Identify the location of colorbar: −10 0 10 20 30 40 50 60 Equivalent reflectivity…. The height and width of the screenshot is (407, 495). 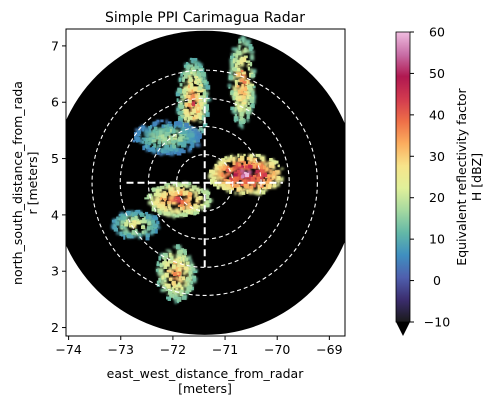
(439, 180).